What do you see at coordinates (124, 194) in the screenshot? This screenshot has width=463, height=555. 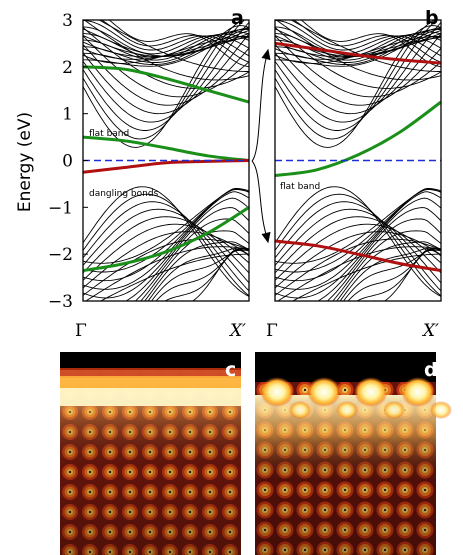 I see `annotation-dangling-bonds: dangling bonds` at bounding box center [124, 194].